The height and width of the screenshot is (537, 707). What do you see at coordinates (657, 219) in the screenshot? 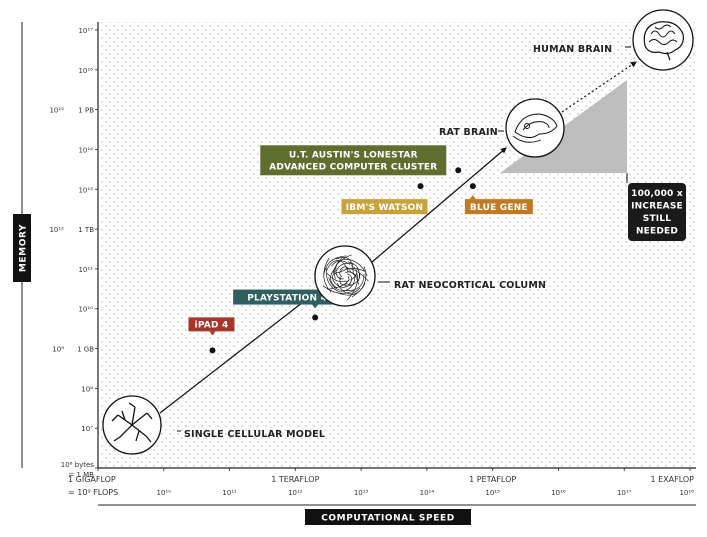
I see `callout-text: STILL` at bounding box center [657, 219].